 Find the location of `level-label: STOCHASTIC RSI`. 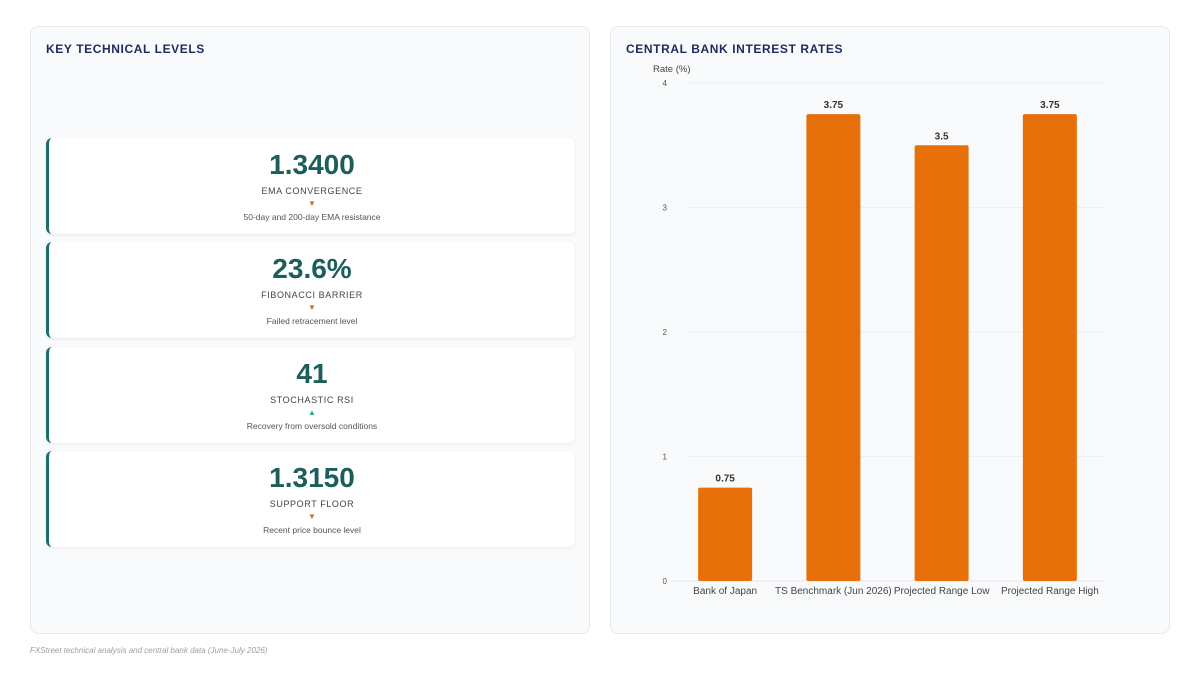

level-label: STOCHASTIC RSI is located at coordinates (312, 400).